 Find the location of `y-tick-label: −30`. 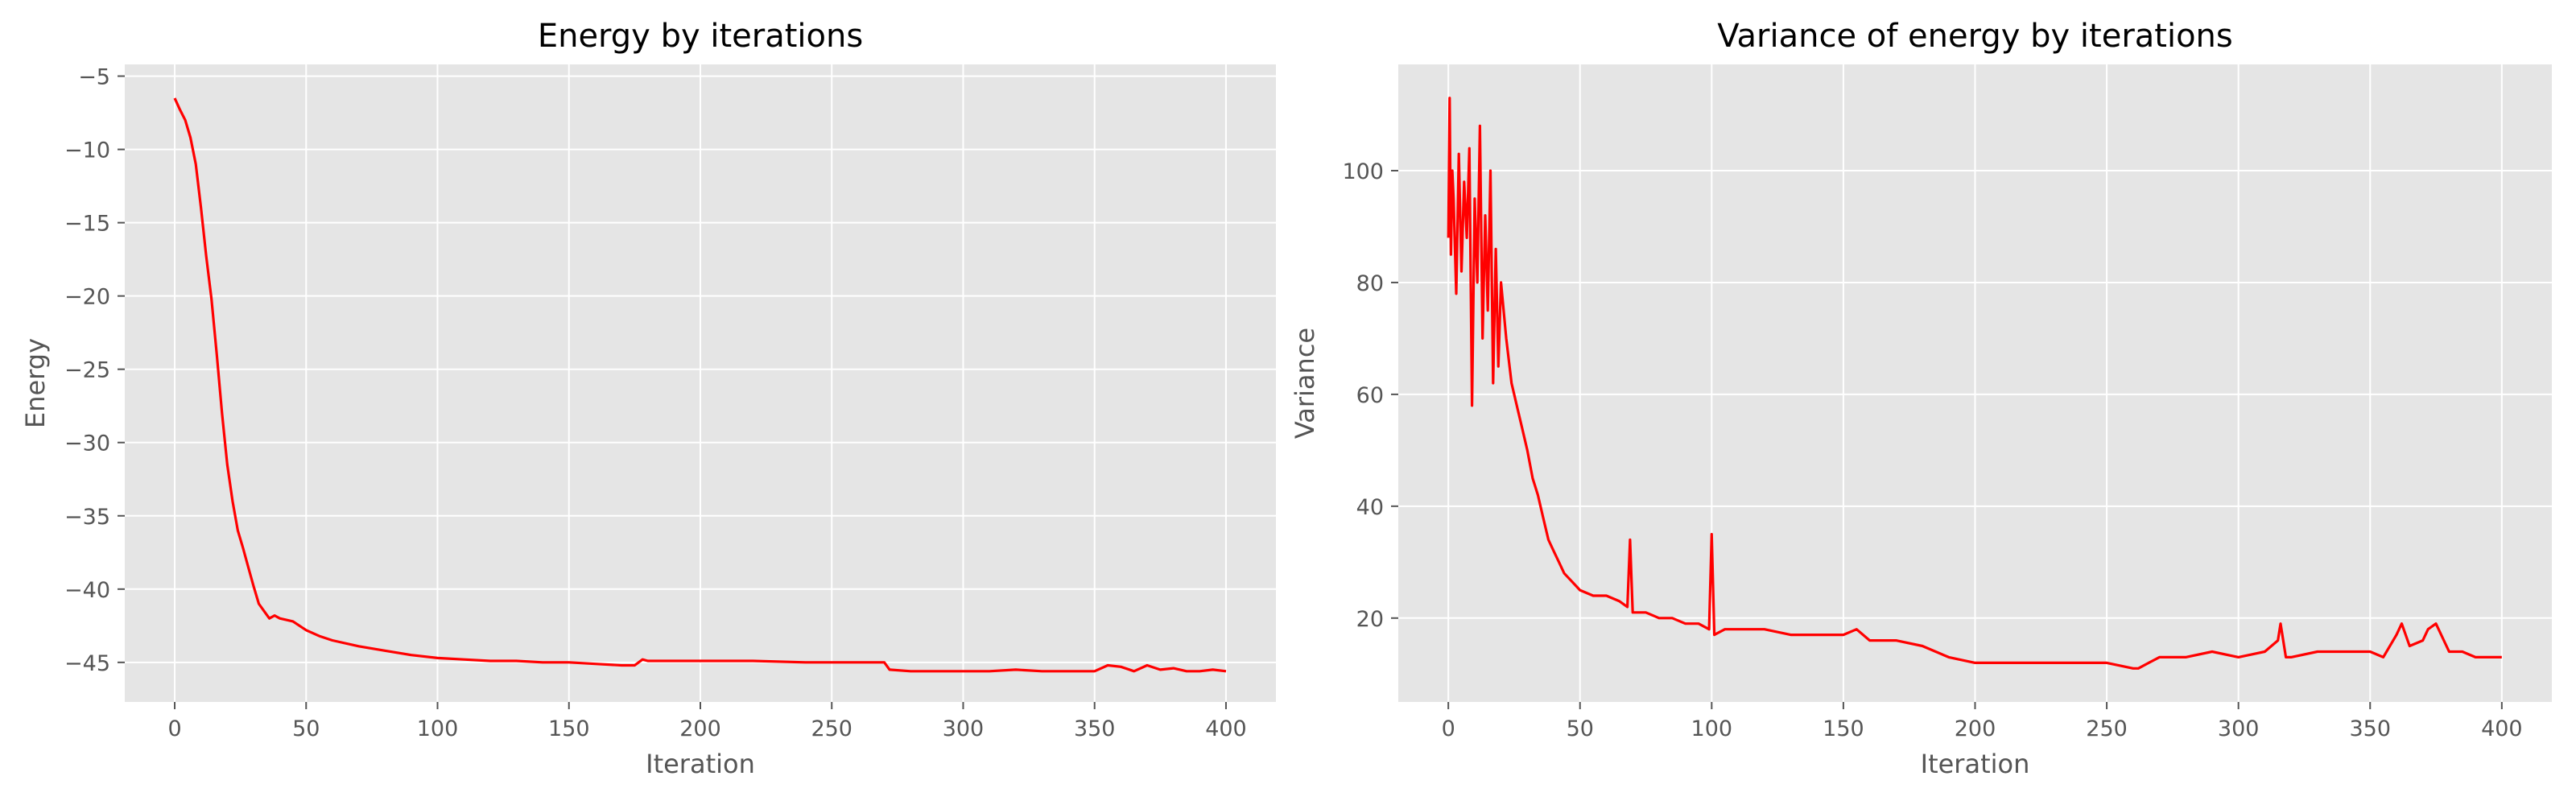

y-tick-label: −30 is located at coordinates (87, 443).